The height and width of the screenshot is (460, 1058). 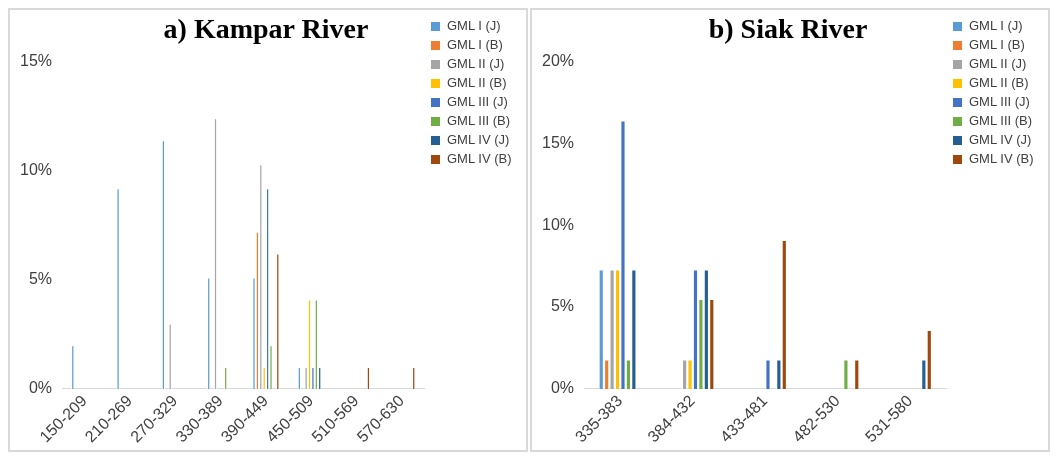 I want to click on chart-title: a) Kampar River, so click(x=266, y=29).